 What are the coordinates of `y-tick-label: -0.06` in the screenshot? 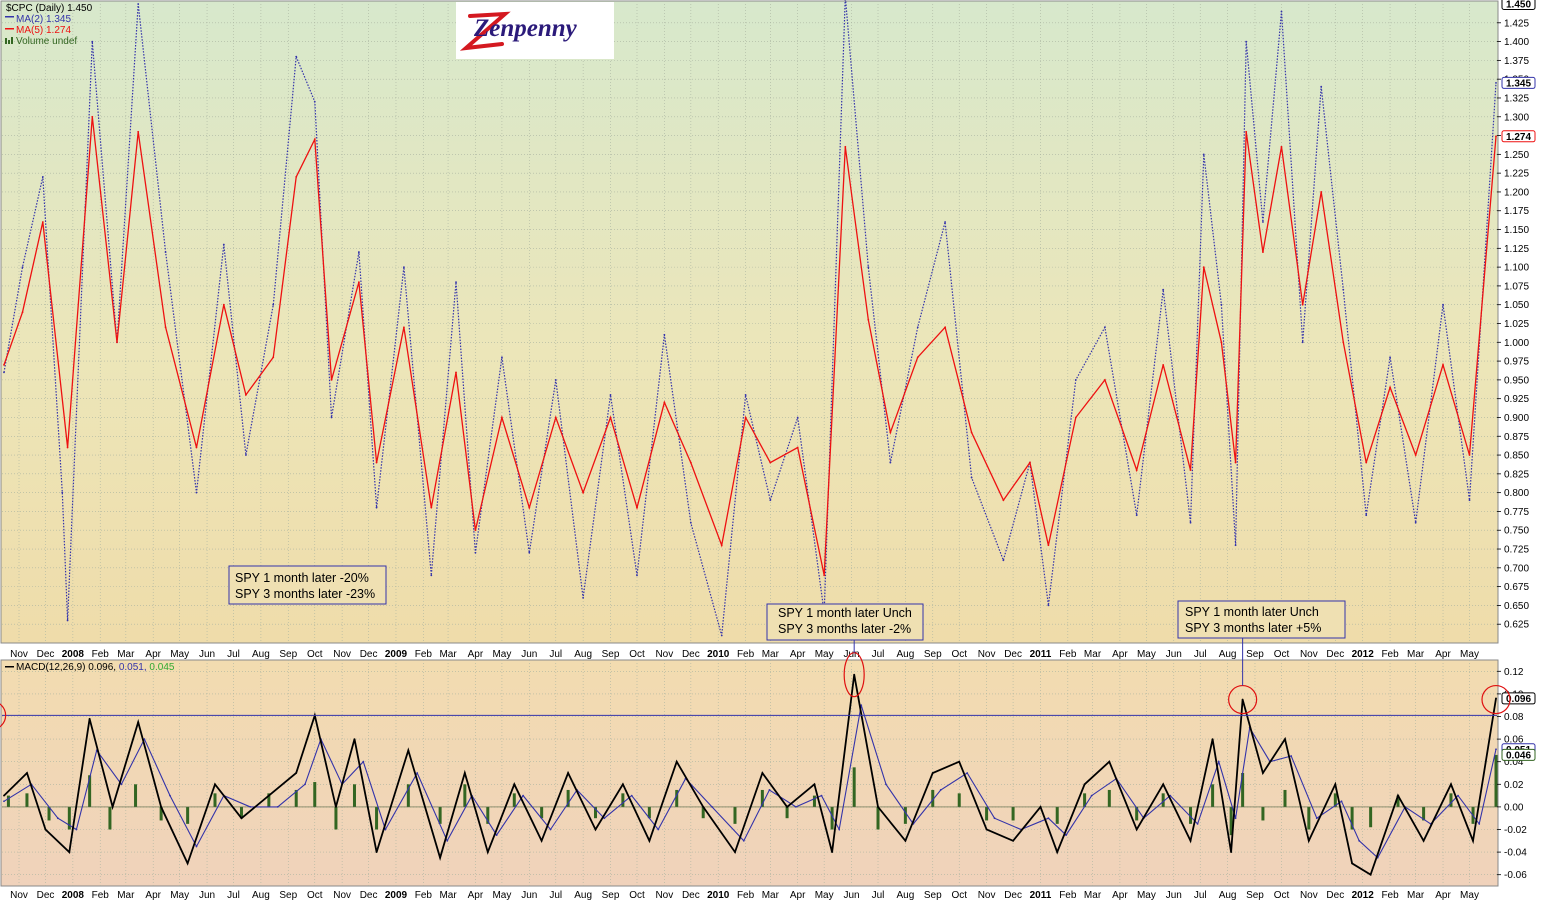 It's located at (1515, 875).